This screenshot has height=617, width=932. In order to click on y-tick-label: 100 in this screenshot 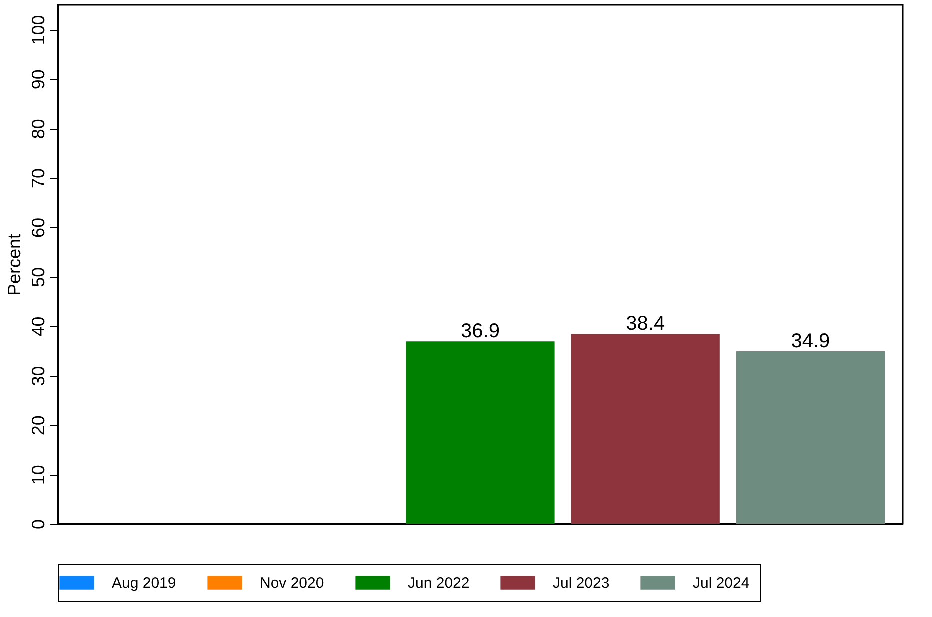, I will do `click(38, 30)`.